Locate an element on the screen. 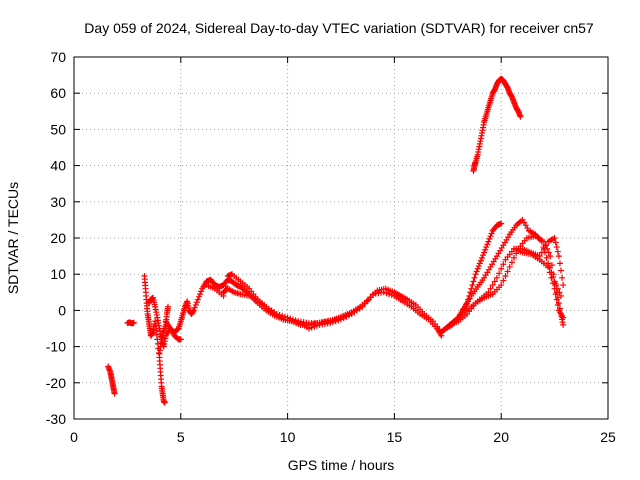 This screenshot has height=480, width=640. series-s14 is located at coordinates (497, 125).